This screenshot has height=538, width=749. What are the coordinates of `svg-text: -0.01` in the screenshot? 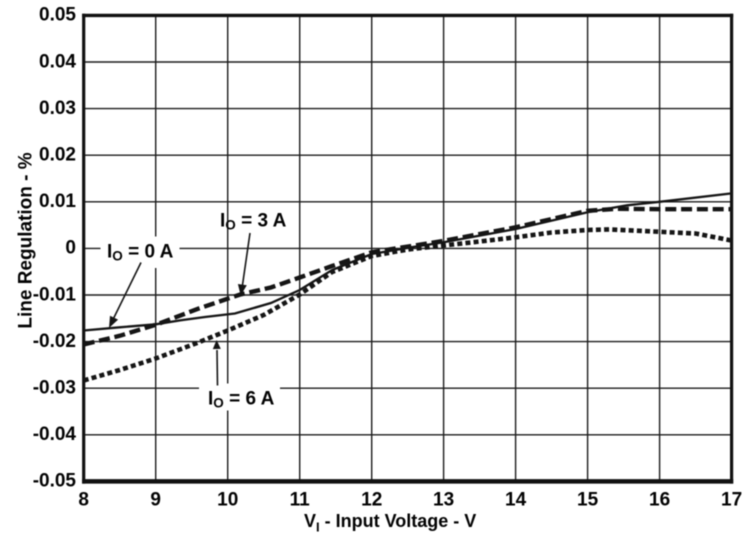 It's located at (55, 294).